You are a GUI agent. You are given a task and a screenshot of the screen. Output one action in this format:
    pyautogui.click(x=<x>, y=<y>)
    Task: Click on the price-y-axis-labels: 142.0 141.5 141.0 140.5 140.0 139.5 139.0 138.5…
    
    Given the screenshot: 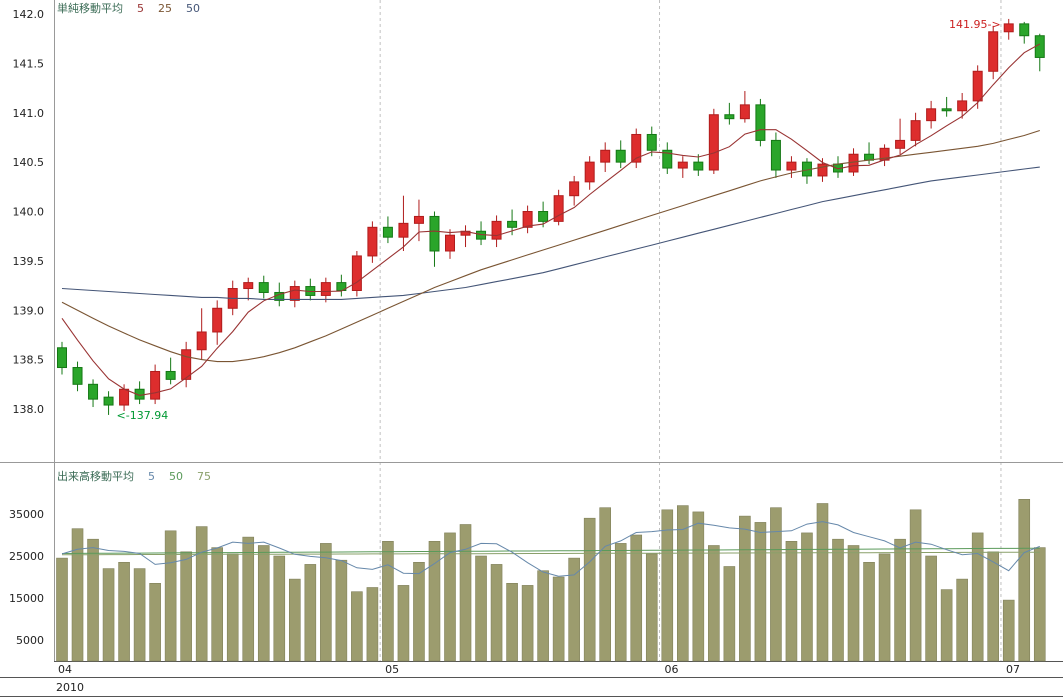 What is the action you would take?
    pyautogui.click(x=29, y=212)
    